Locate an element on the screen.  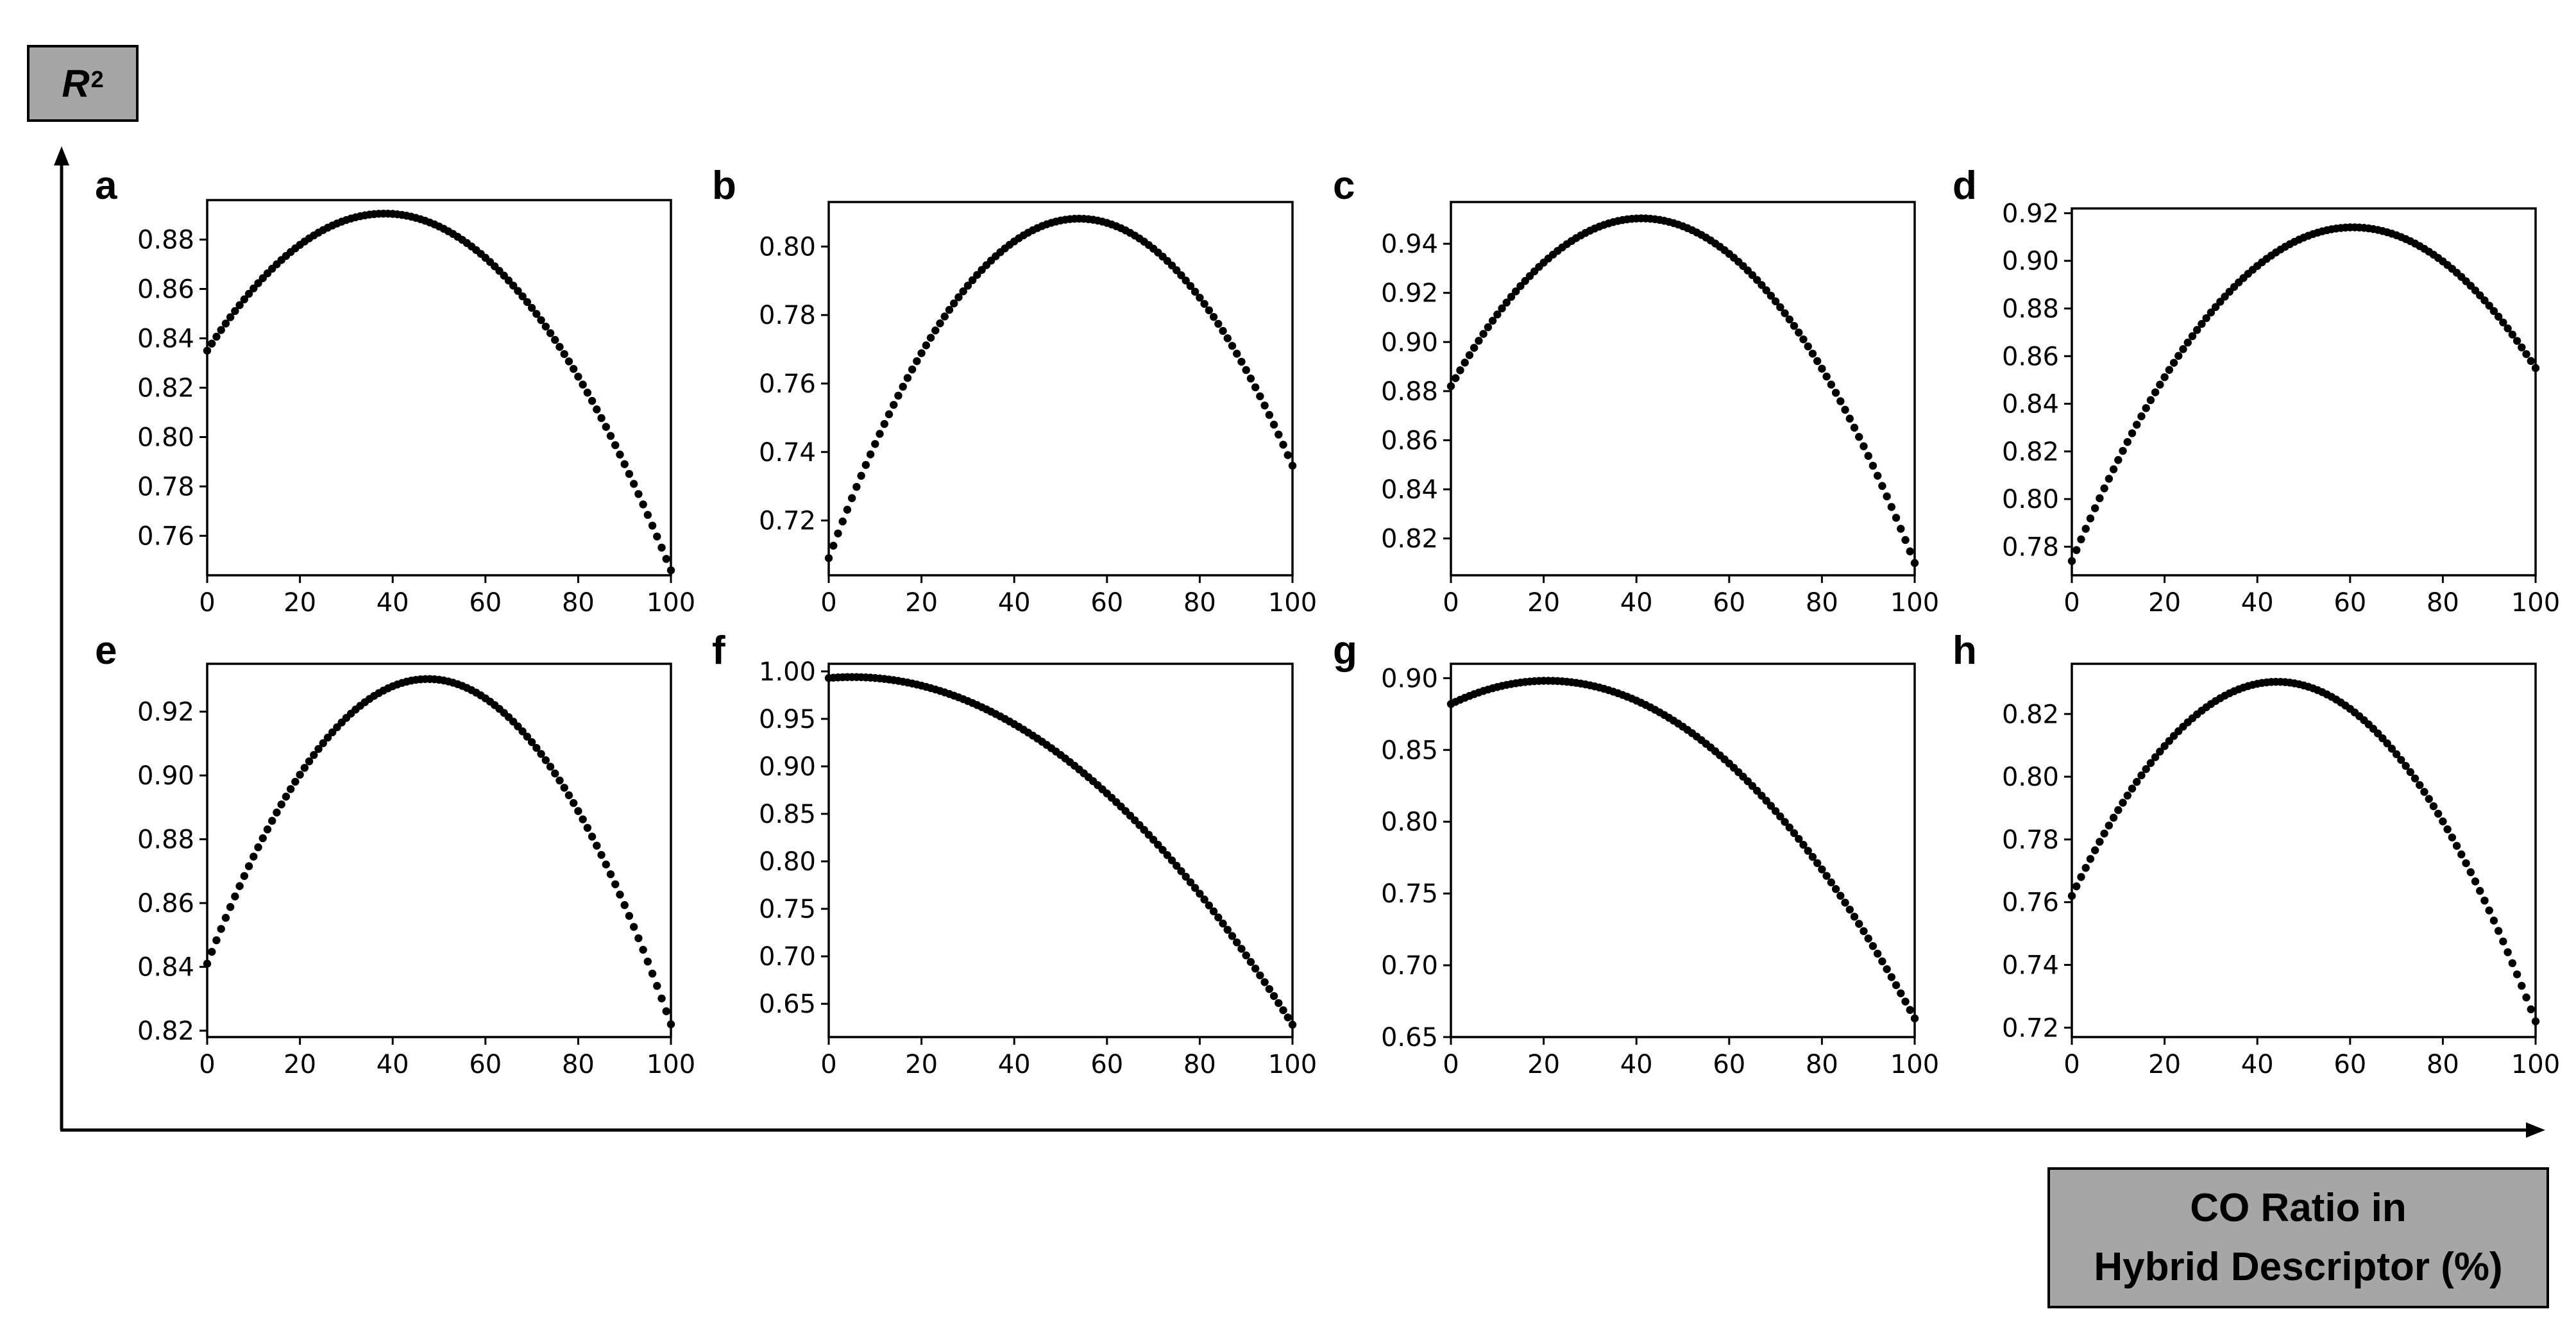
x-tick-label-e-5: 100 is located at coordinates (671, 1064).